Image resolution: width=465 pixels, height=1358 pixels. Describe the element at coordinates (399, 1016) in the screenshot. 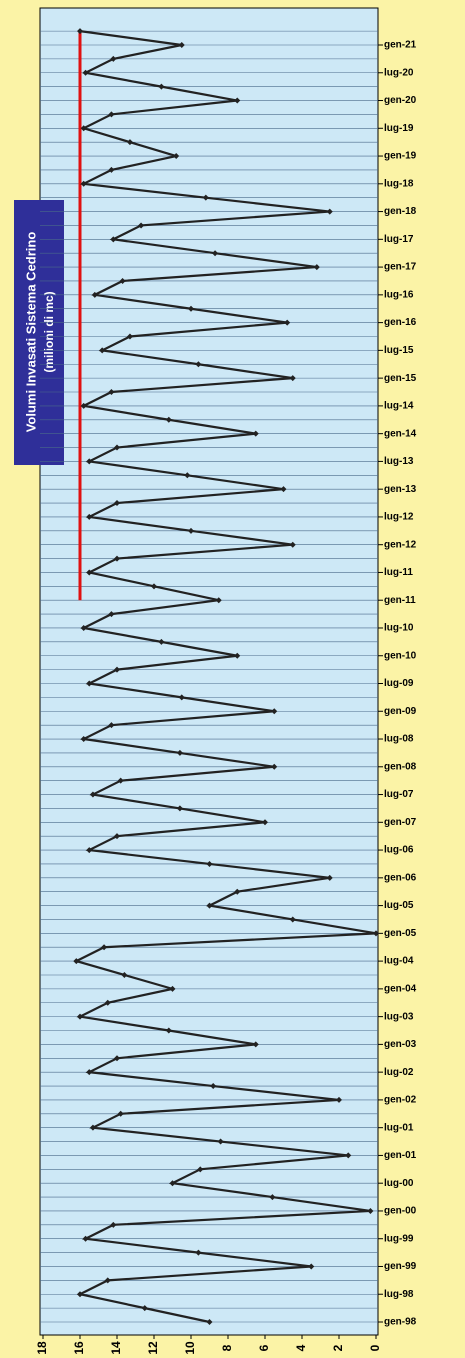

I see `x-tick-label: lug-03` at that location.